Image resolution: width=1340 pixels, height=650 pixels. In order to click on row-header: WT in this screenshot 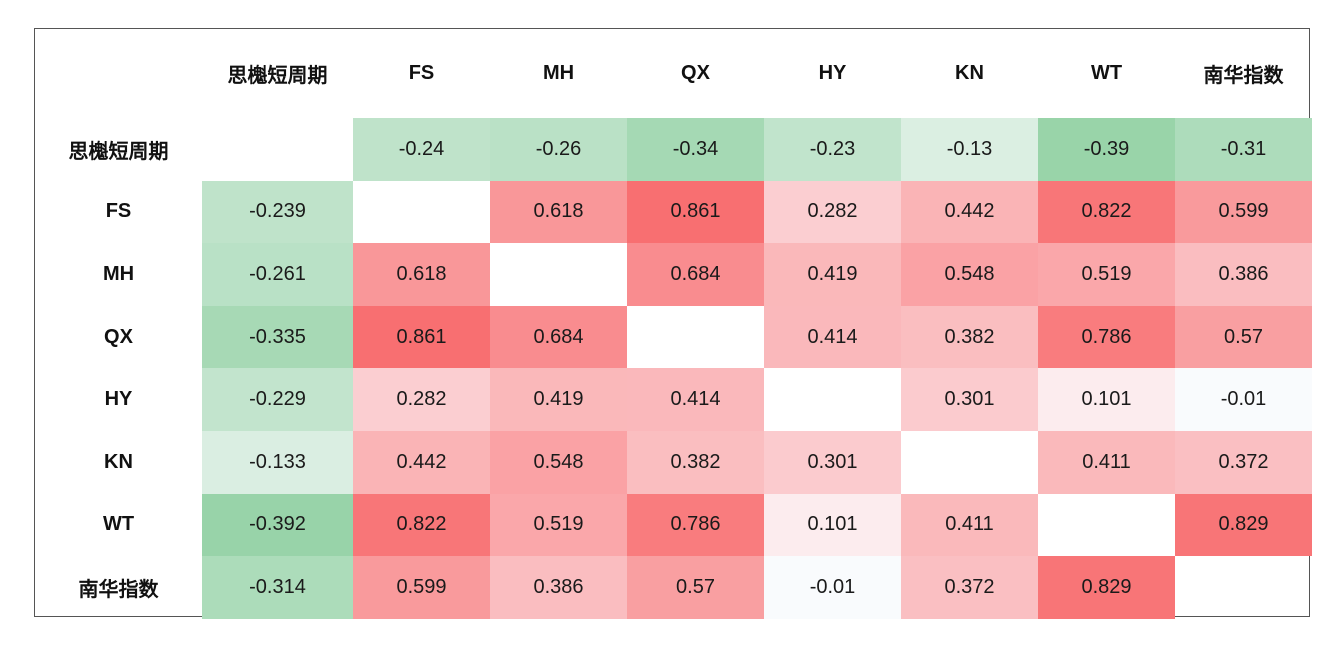, I will do `click(118, 524)`.